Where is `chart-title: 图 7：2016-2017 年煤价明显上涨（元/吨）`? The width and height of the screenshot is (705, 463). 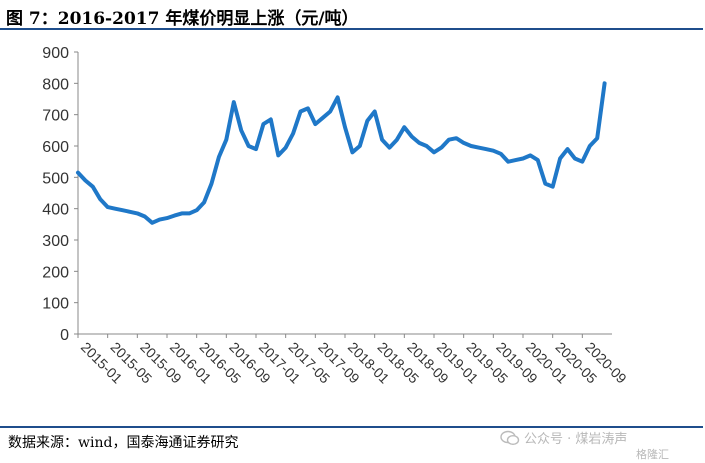
chart-title: 图 7：2016-2017 年煤价明显上涨（元/吨） is located at coordinates (182, 19).